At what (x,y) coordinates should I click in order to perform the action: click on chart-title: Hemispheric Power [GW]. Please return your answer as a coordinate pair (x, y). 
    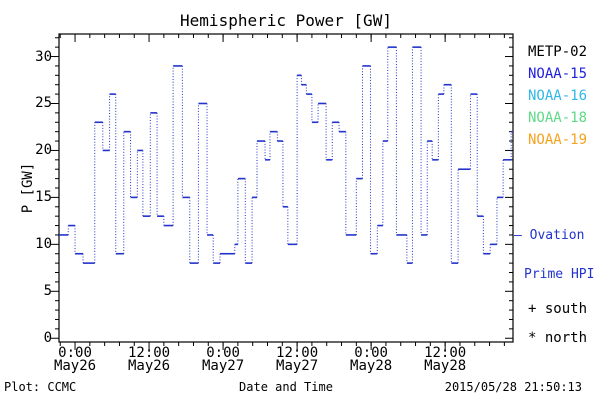
    Looking at the image, I should click on (286, 20).